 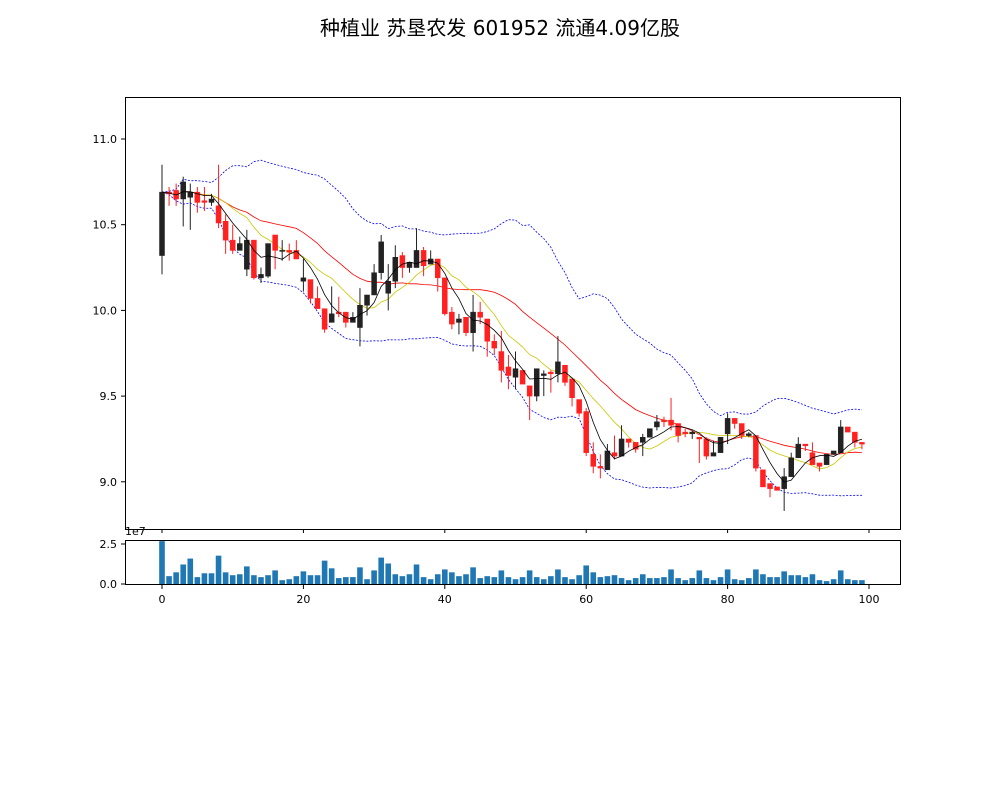 What do you see at coordinates (445, 599) in the screenshot?
I see `x-tick-label: 40` at bounding box center [445, 599].